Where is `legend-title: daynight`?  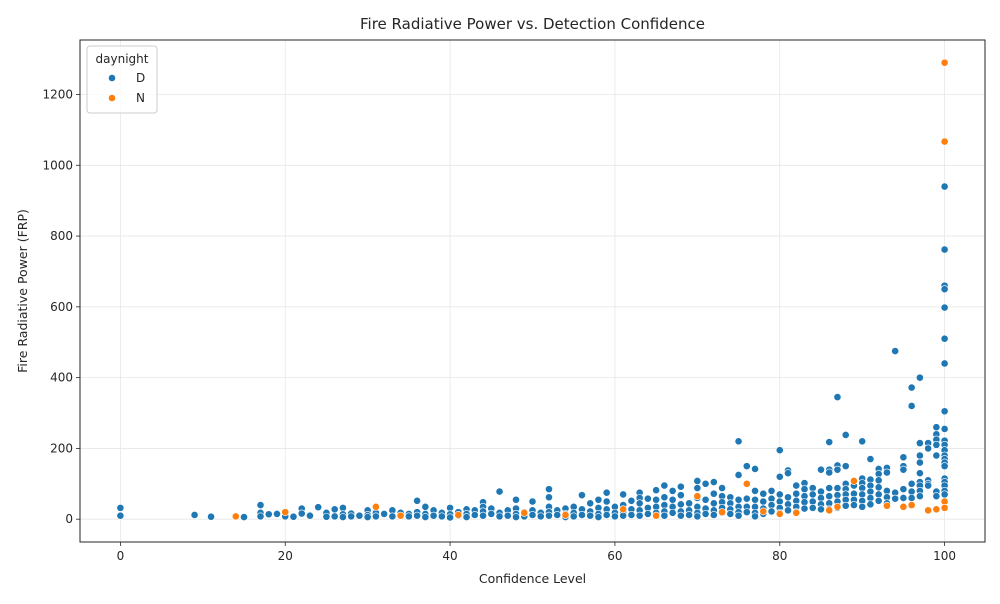
legend-title: daynight is located at coordinates (122, 59).